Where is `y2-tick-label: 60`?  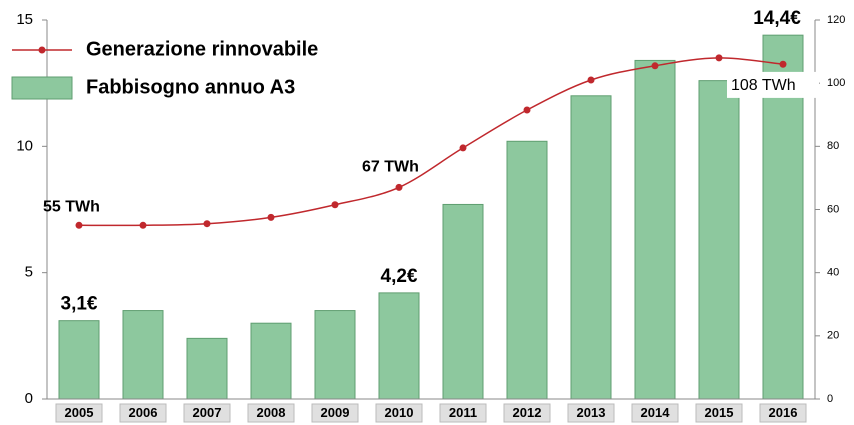 y2-tick-label: 60 is located at coordinates (833, 209).